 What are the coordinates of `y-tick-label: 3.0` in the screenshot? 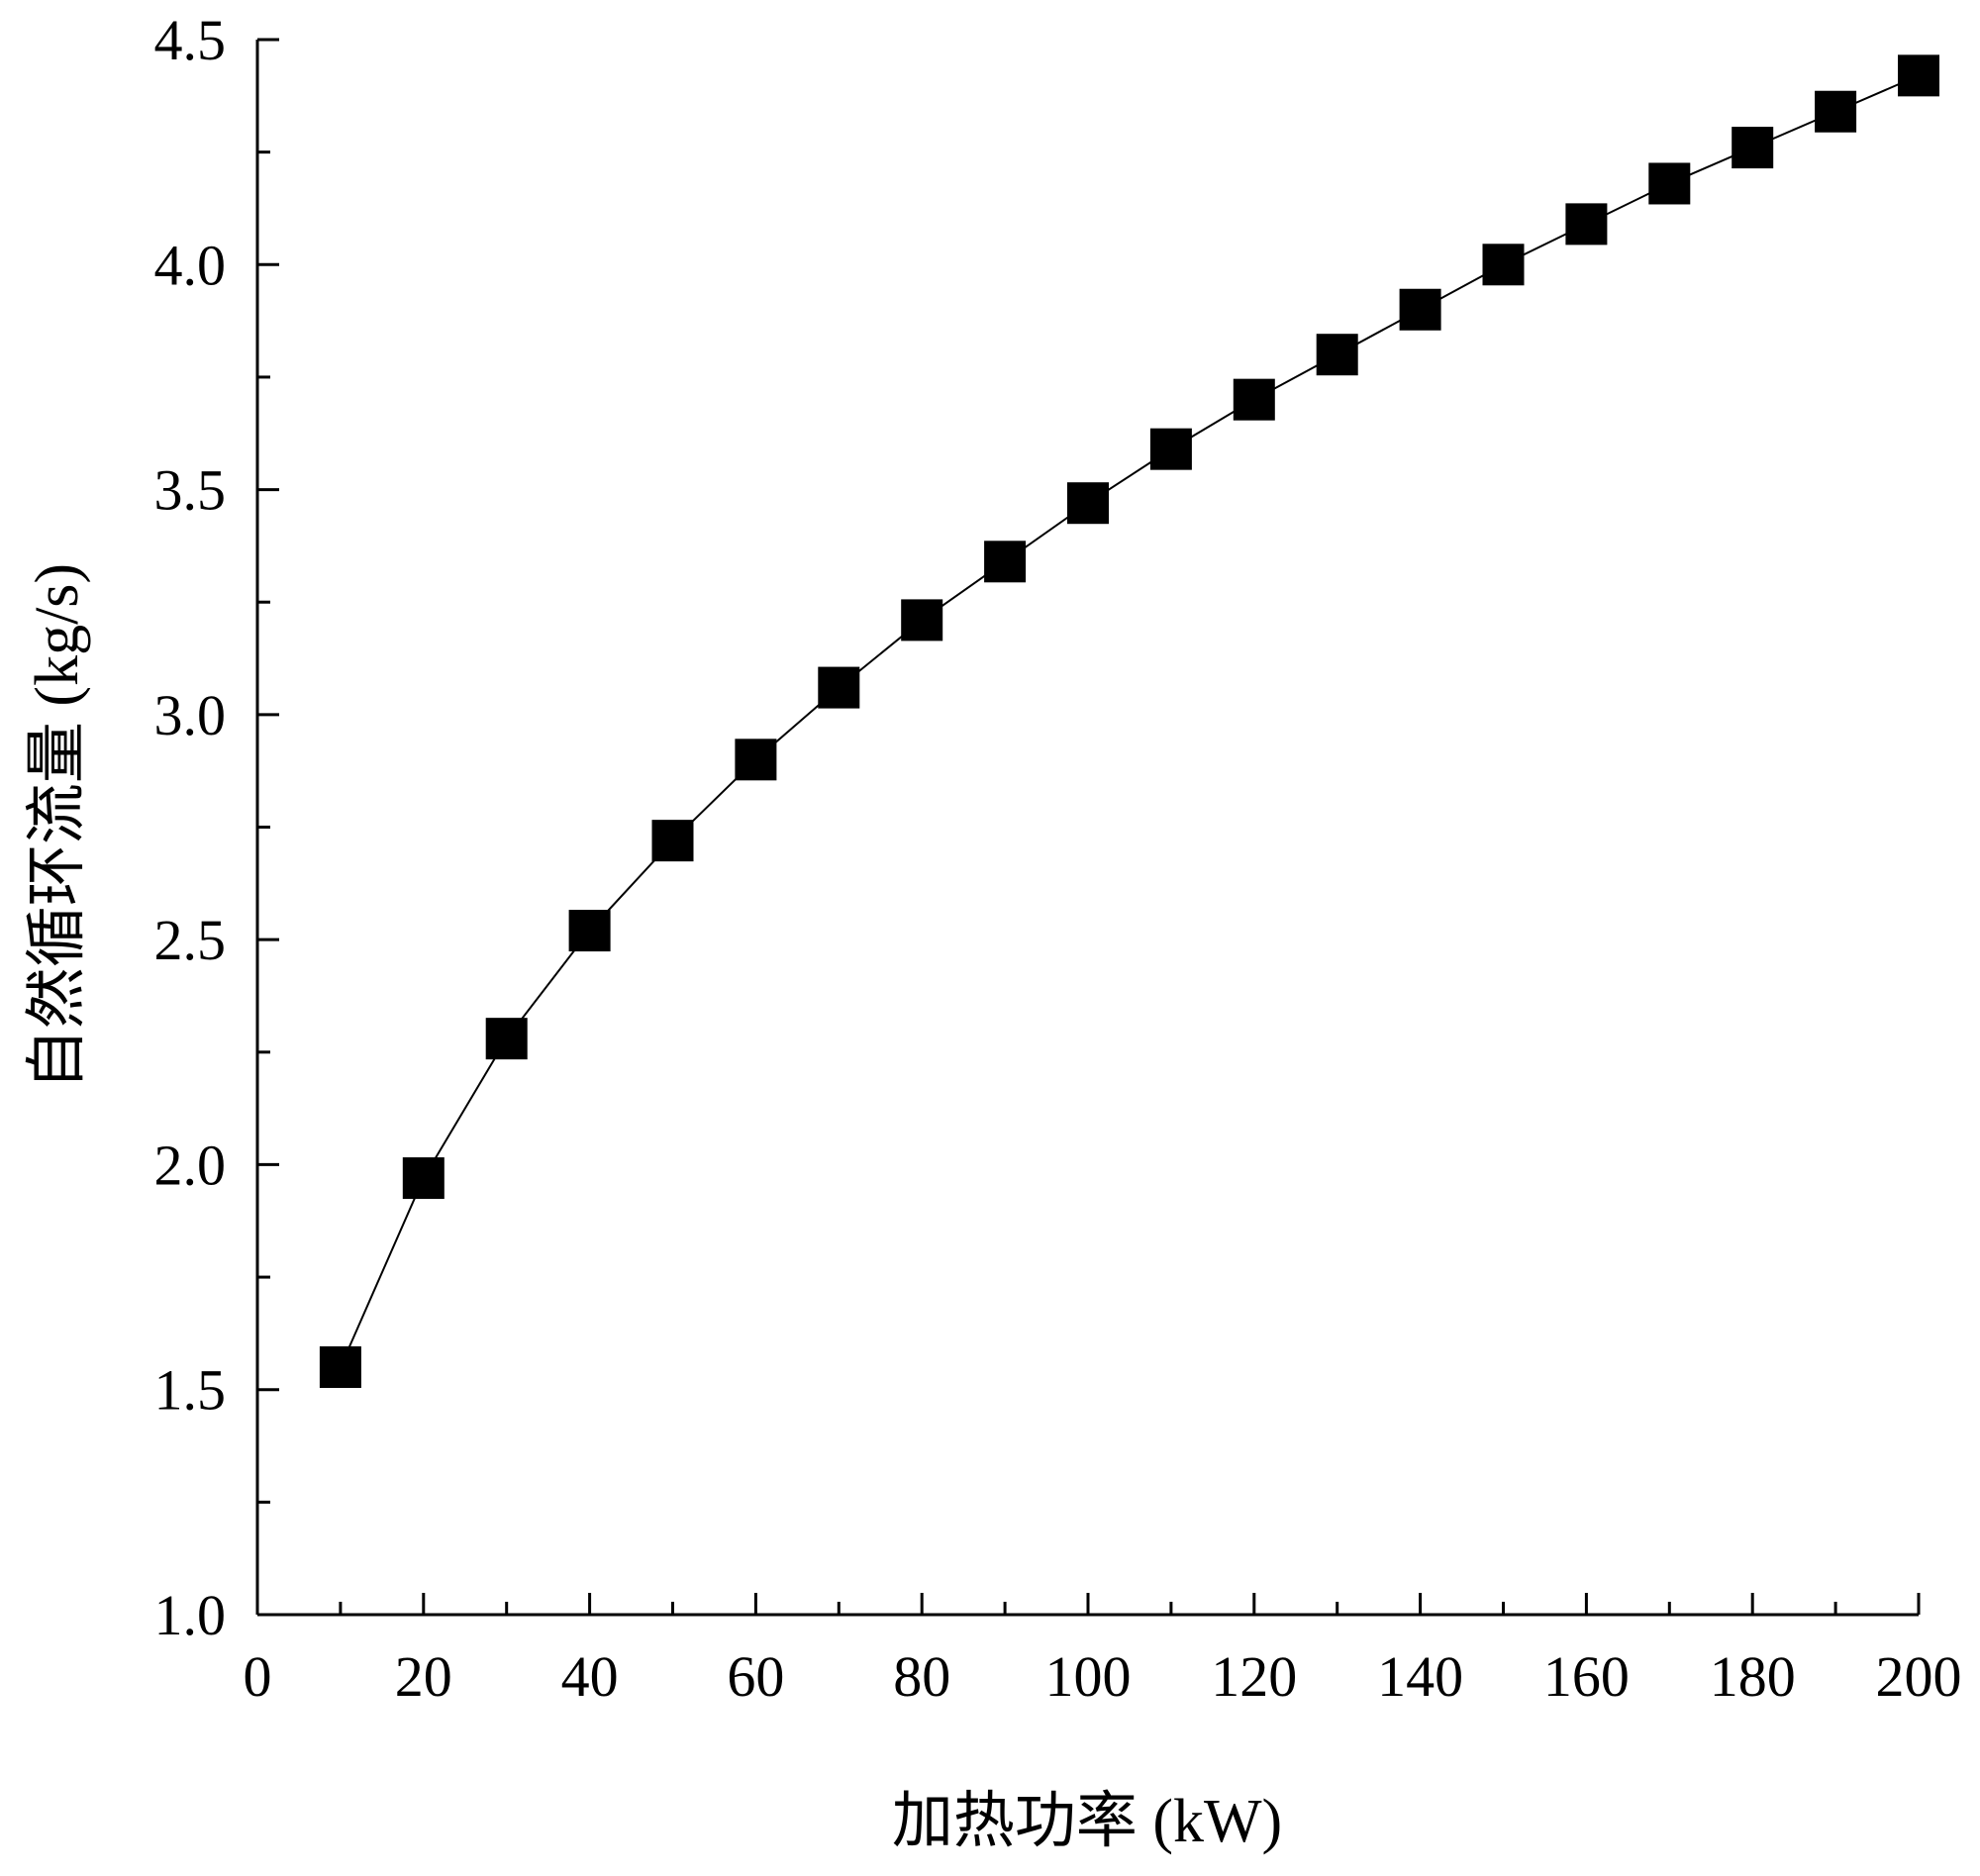 It's located at (190, 715).